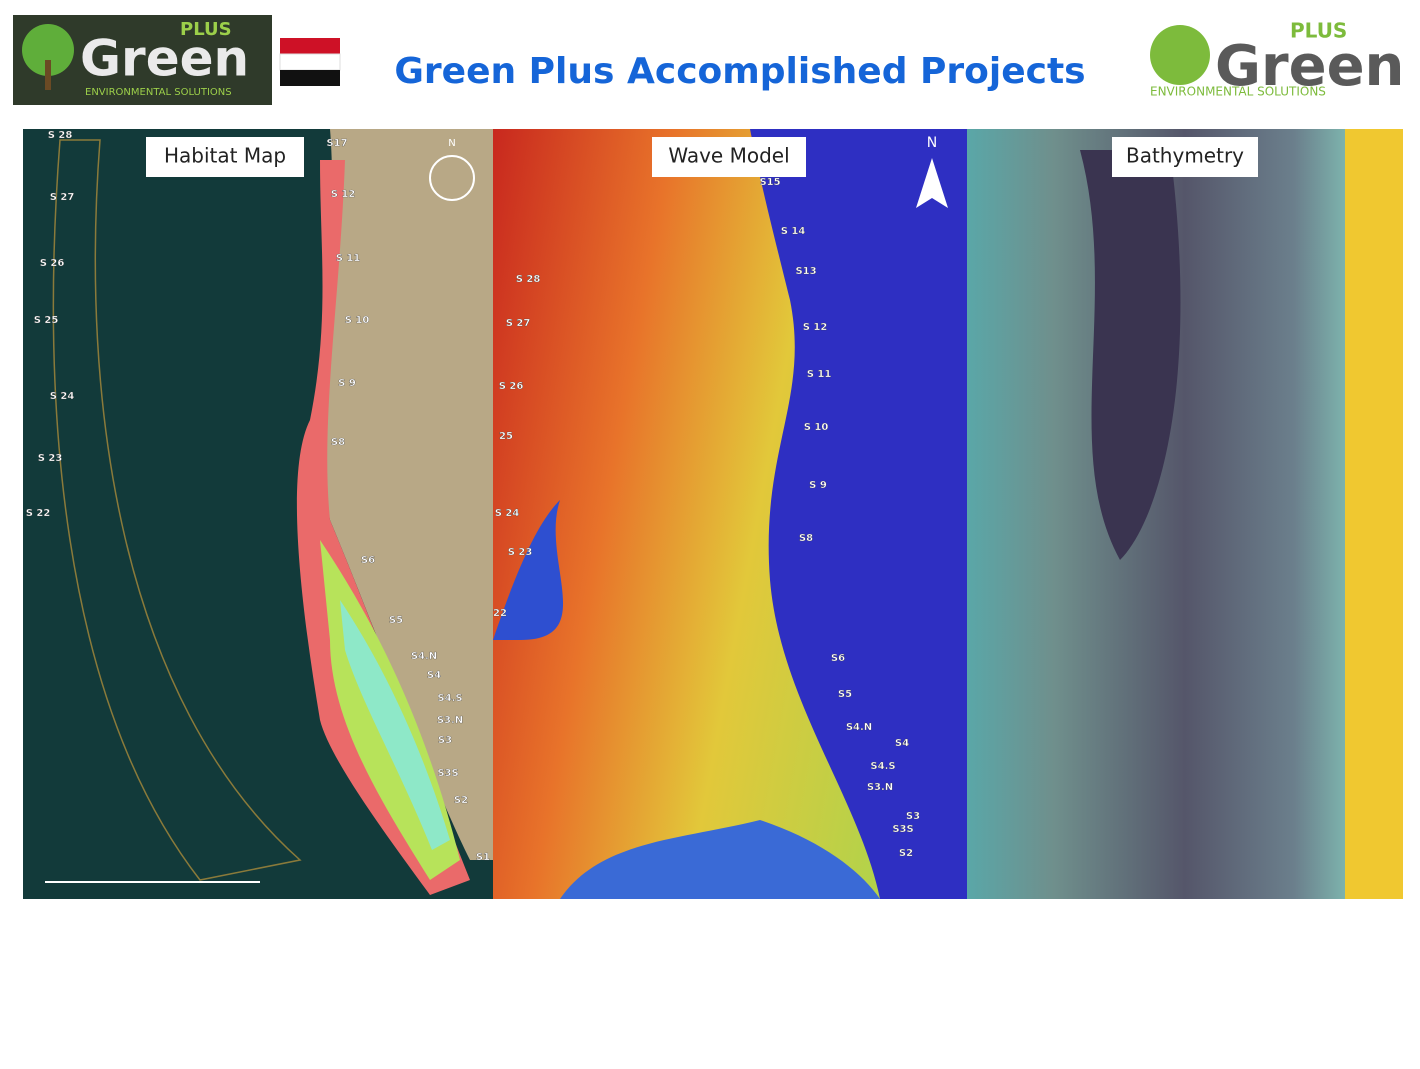  What do you see at coordinates (177, 510) in the screenshot?
I see `contour` at bounding box center [177, 510].